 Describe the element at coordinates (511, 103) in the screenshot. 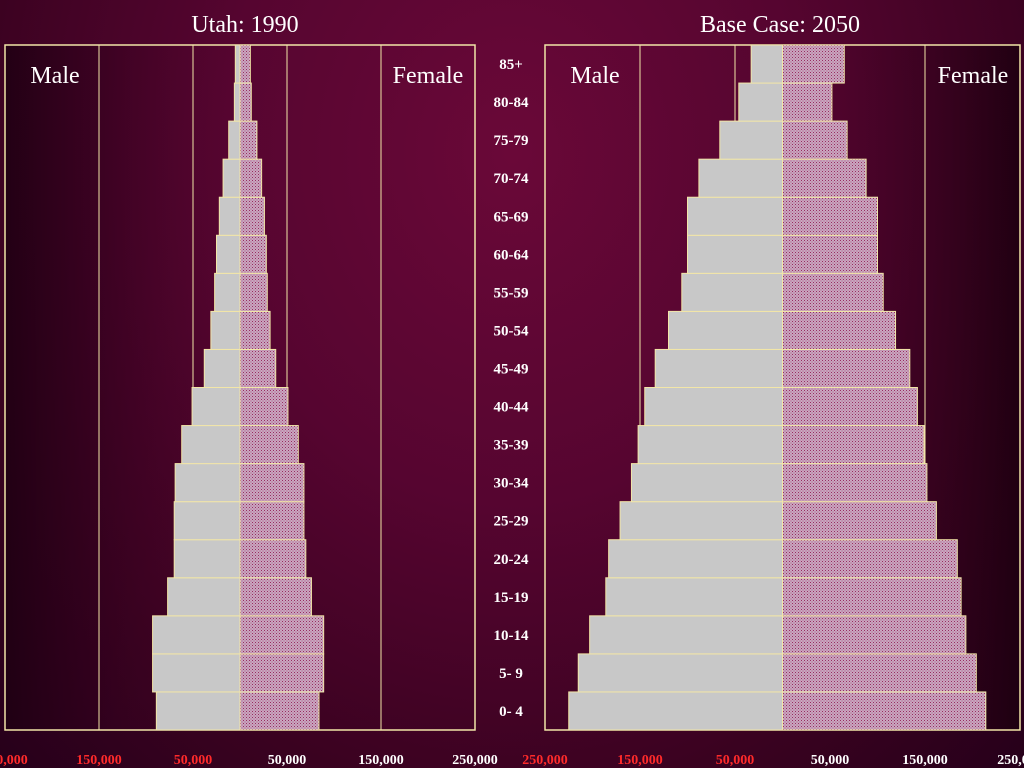

I see `age-label: 80-84` at that location.